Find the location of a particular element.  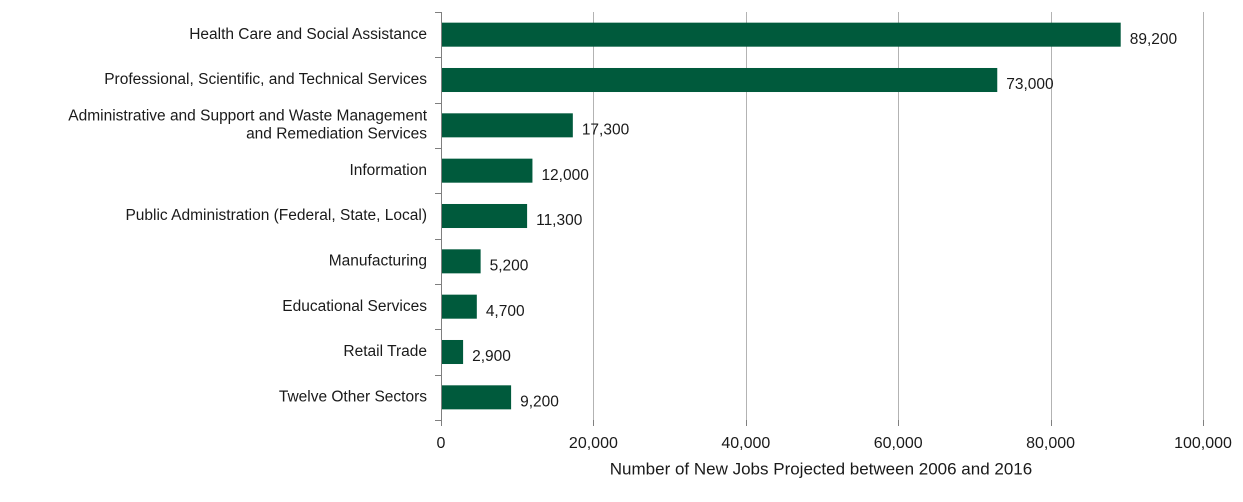

bar-value-label: 73,000 is located at coordinates (1030, 84).